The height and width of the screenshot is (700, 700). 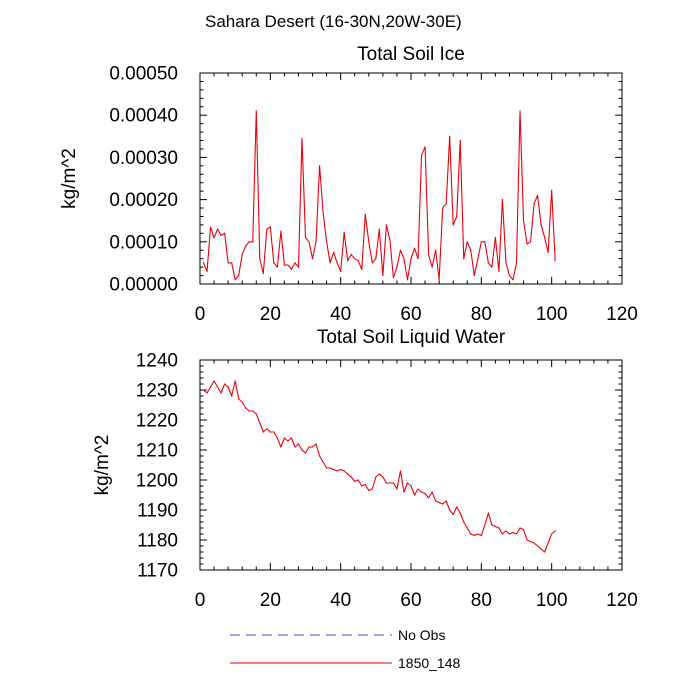 I want to click on y-tick-label: 1170, so click(x=157, y=571).